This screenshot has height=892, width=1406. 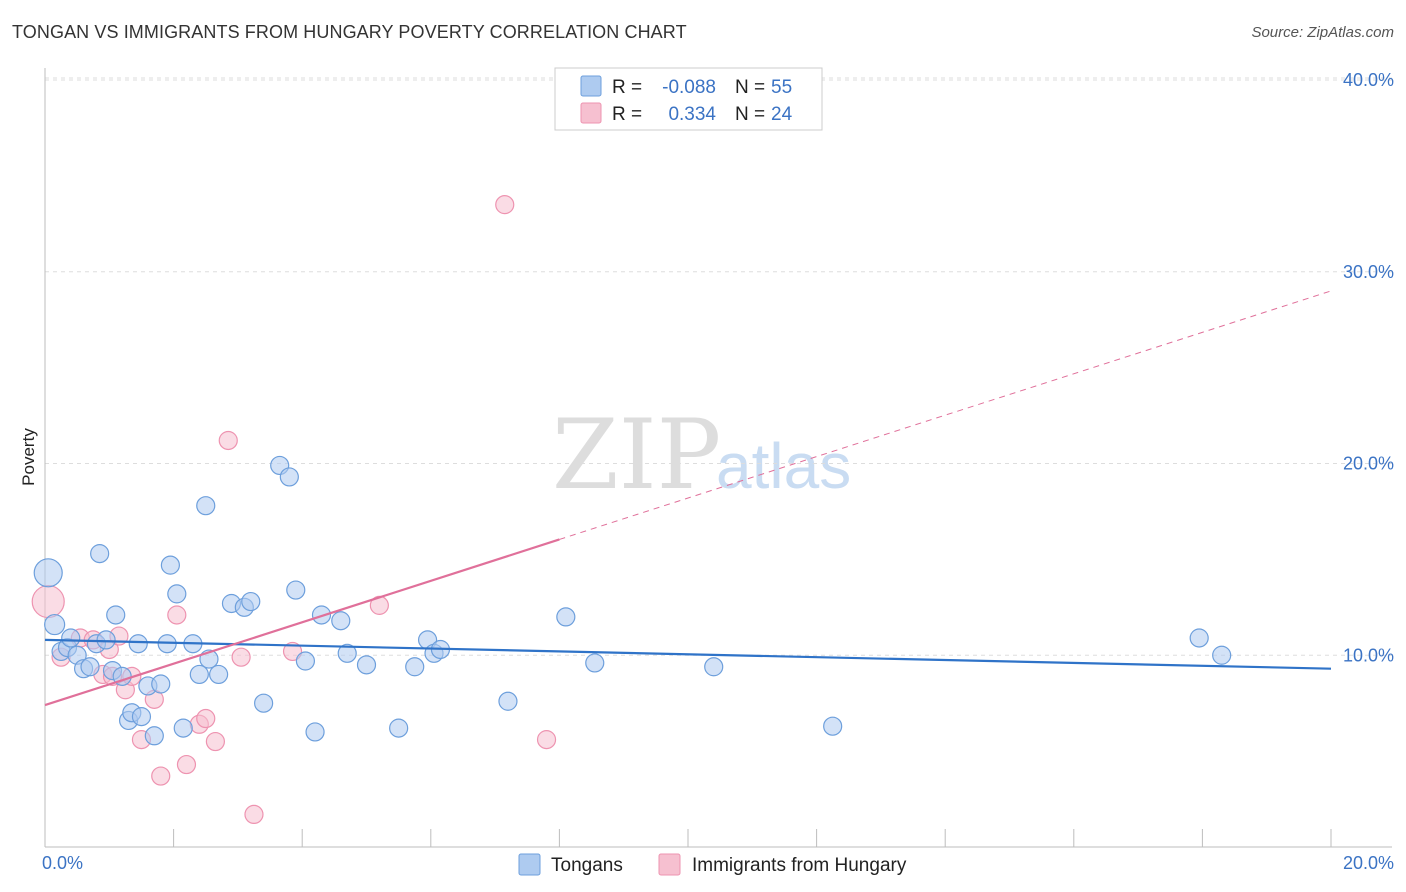 I want to click on x-axis-ticks, so click(x=688, y=838).